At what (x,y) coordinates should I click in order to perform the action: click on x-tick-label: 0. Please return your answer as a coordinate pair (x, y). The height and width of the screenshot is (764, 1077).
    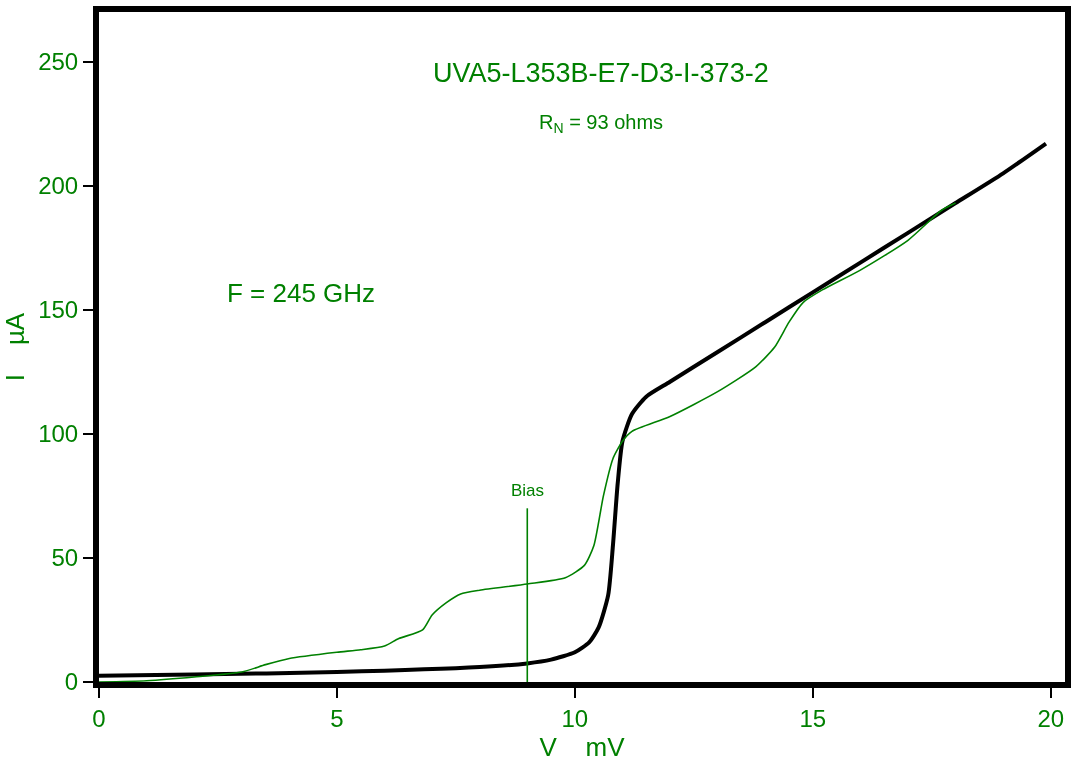
    Looking at the image, I should click on (99, 718).